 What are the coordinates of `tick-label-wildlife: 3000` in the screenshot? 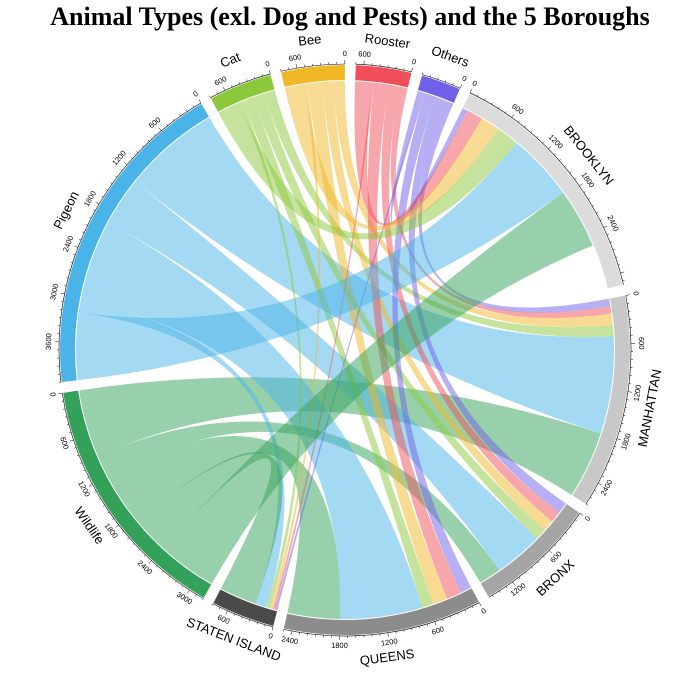 It's located at (184, 598).